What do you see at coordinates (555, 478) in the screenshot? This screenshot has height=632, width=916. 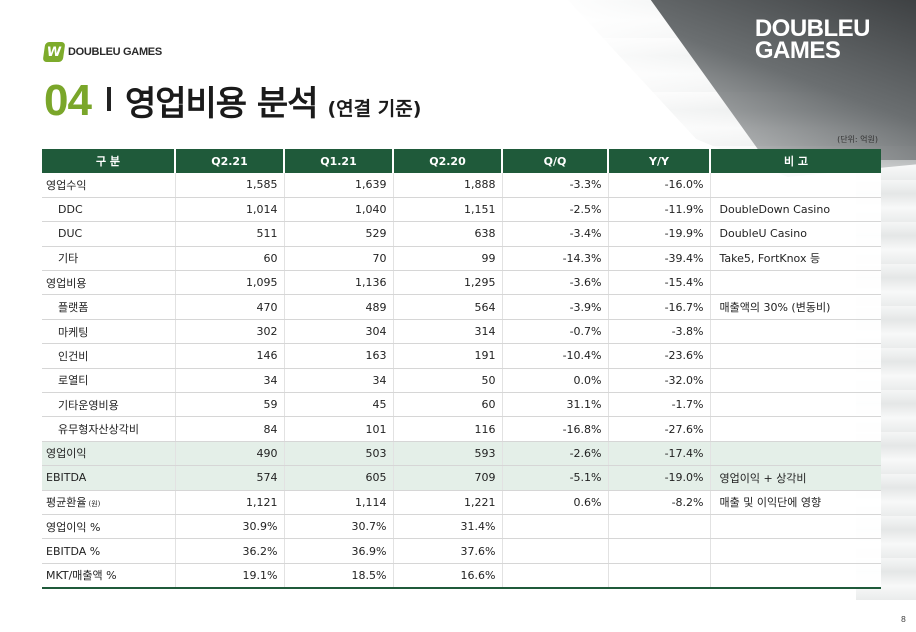 I see `cell-qoq: -5.1%` at bounding box center [555, 478].